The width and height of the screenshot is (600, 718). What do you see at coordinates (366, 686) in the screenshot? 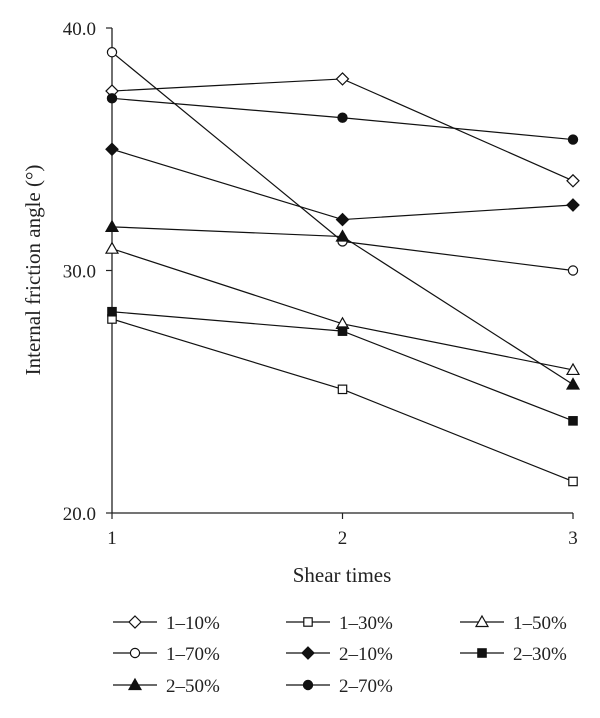
I see `legend-label: 2–70%` at bounding box center [366, 686].